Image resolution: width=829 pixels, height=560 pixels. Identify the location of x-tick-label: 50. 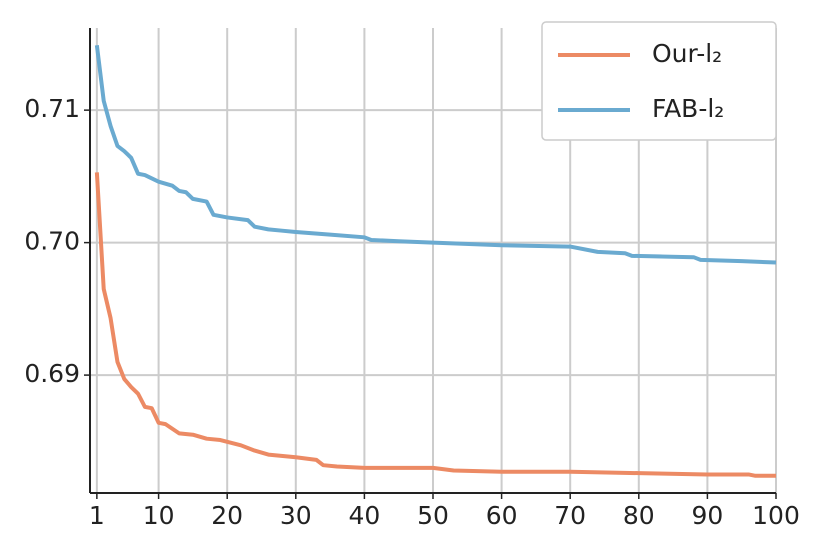
(433, 515).